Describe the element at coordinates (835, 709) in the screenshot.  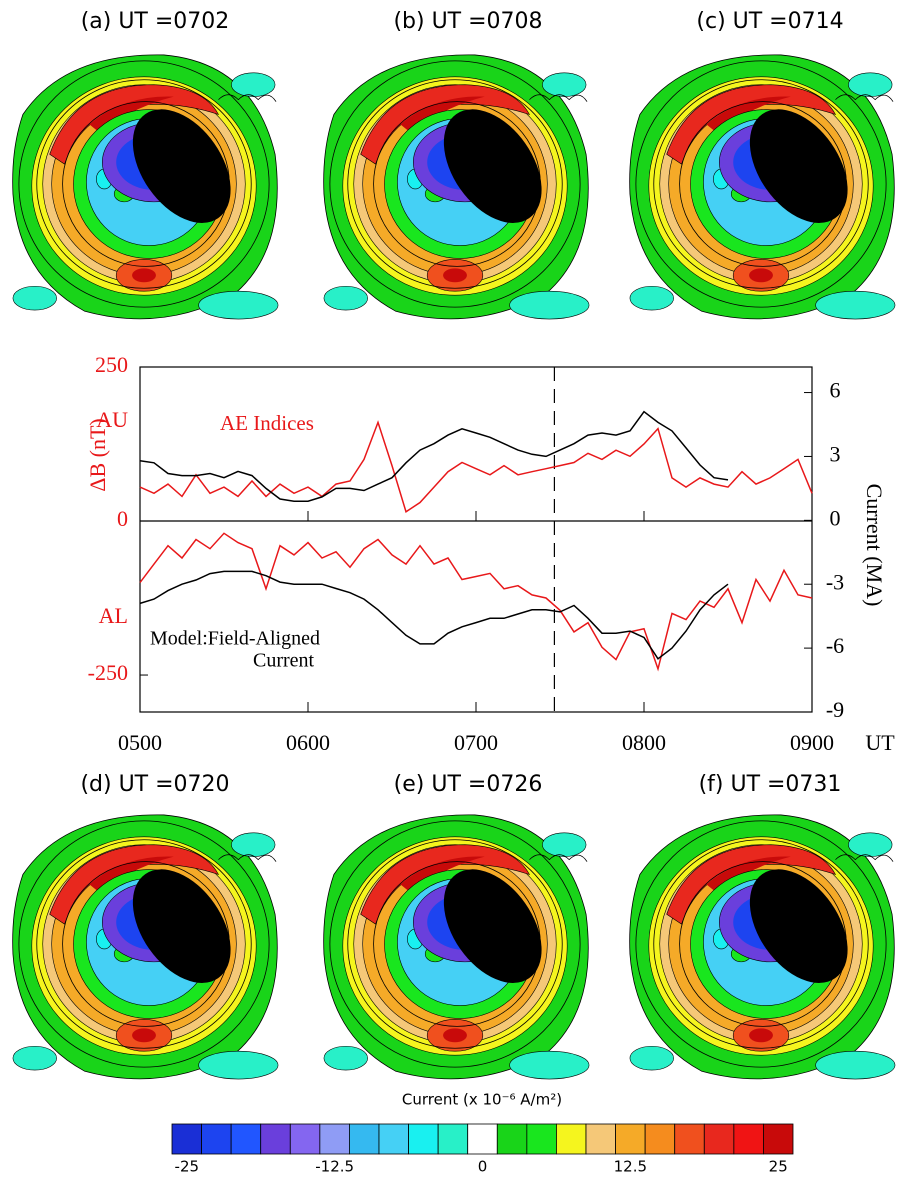
I see `y2-tick-label: -9` at that location.